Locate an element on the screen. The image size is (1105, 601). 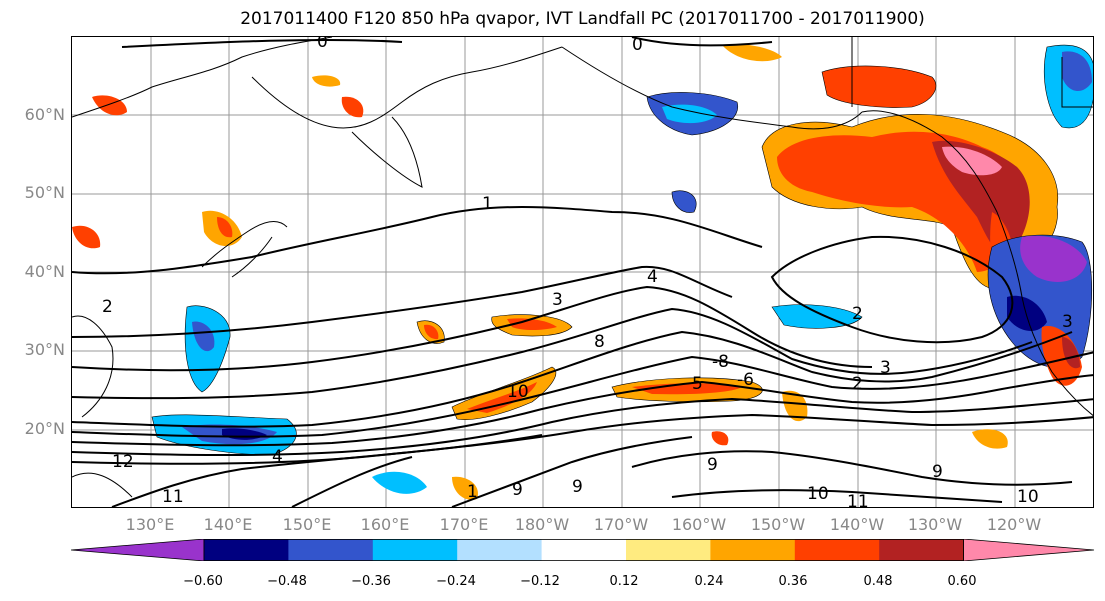
colorbar-tick-label: 0.48 is located at coordinates (878, 581).